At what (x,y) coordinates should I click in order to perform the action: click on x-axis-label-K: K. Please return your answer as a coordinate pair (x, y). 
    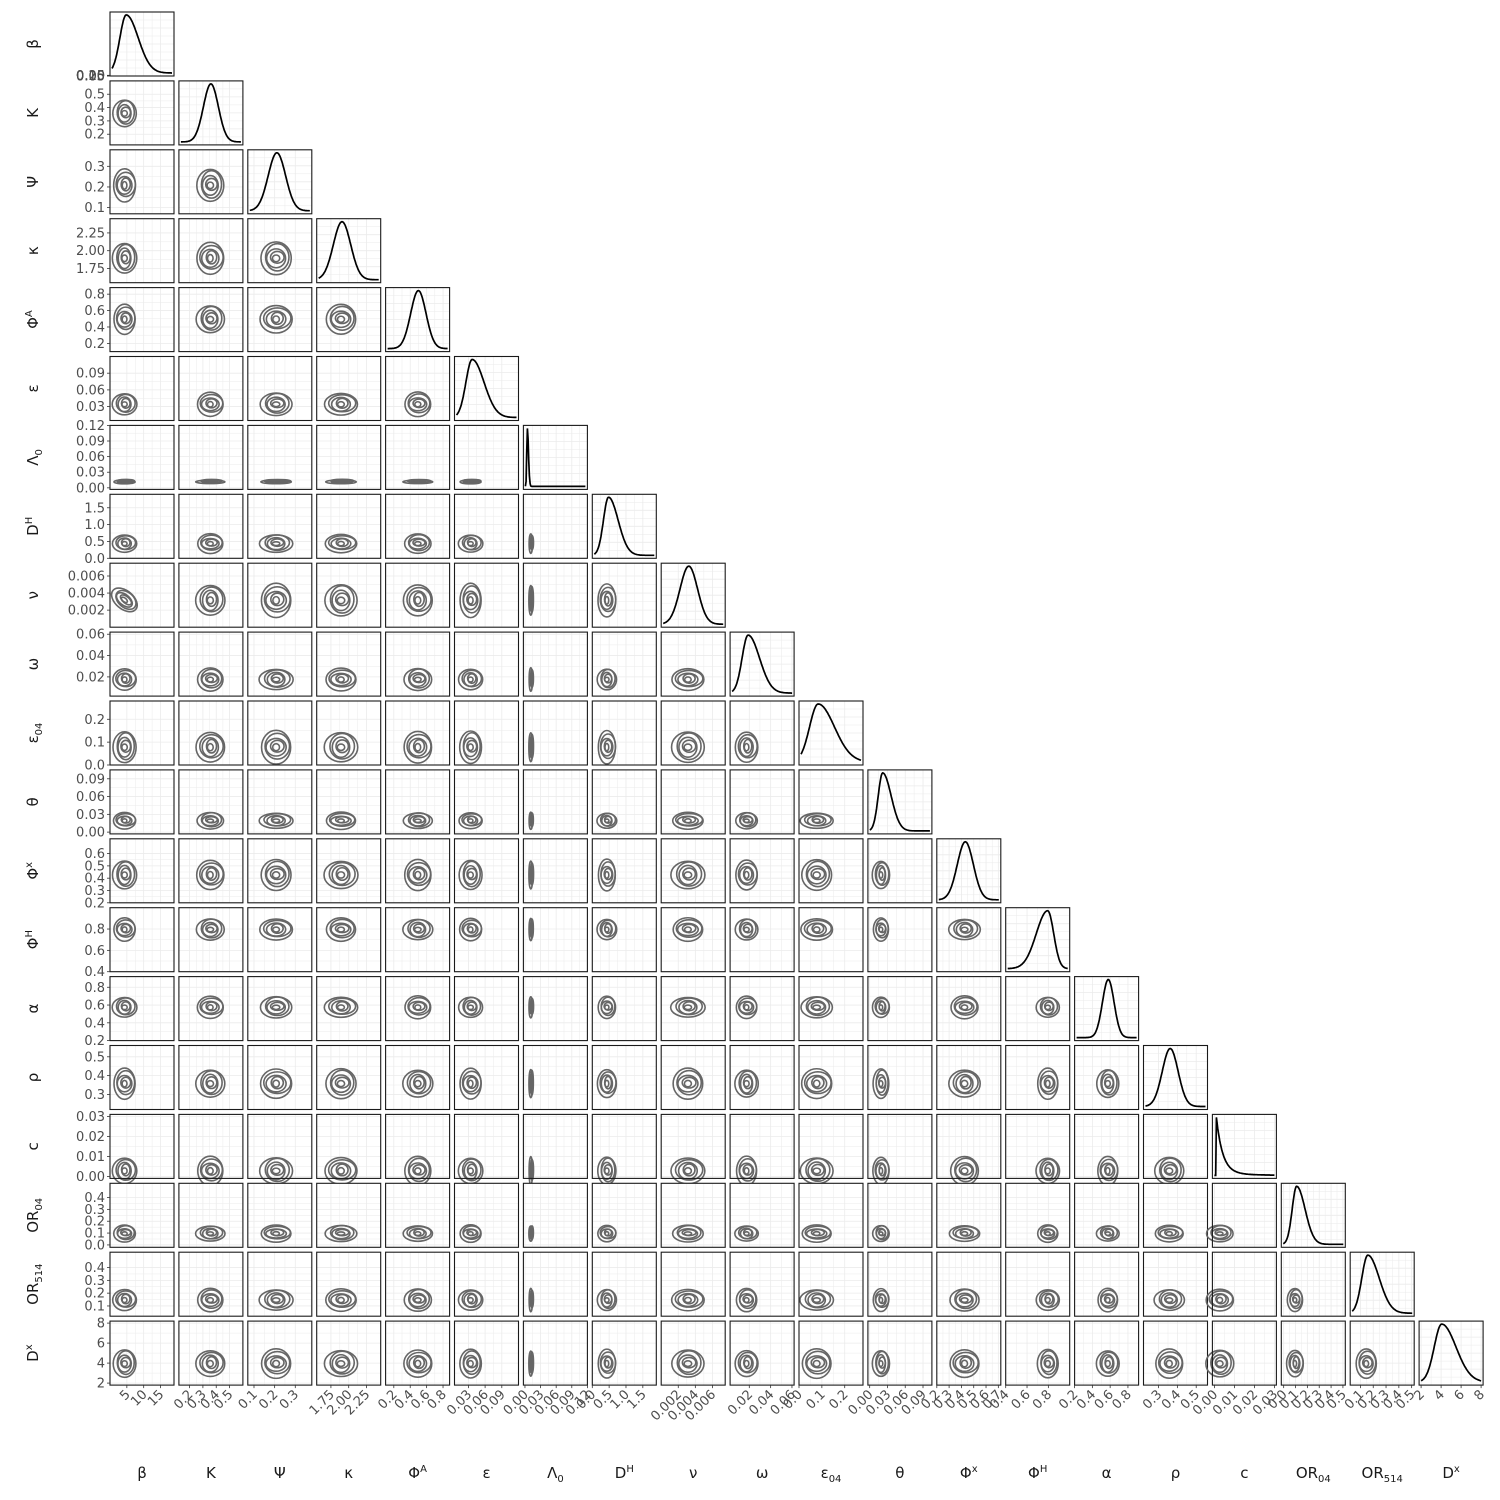
    Looking at the image, I should click on (211, 1473).